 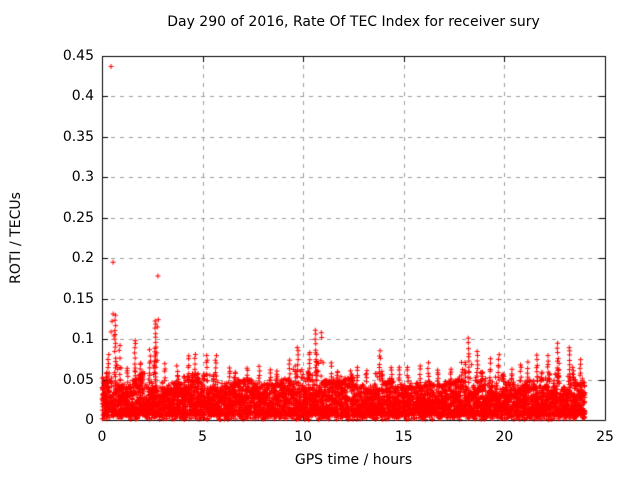 What do you see at coordinates (82, 258) in the screenshot?
I see `y-tick-label: 0.2` at bounding box center [82, 258].